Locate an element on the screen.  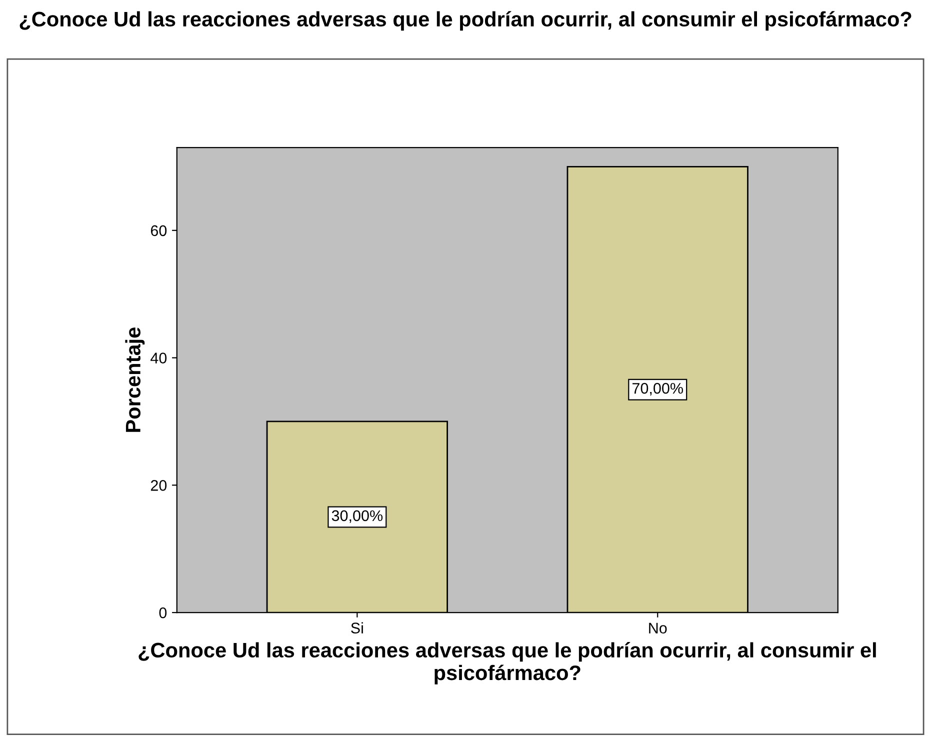
y-axis-title: Porcentaje is located at coordinates (135, 380).